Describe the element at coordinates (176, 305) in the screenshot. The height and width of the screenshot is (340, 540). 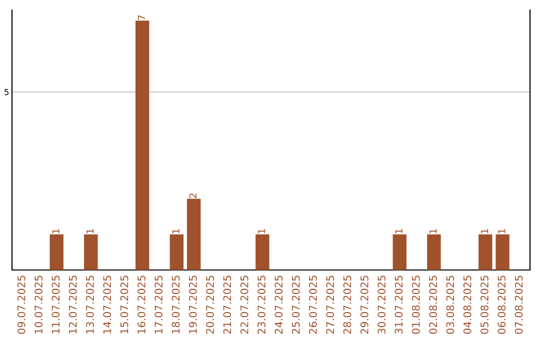
I see `x-tick-label: 18.07.2025` at that location.